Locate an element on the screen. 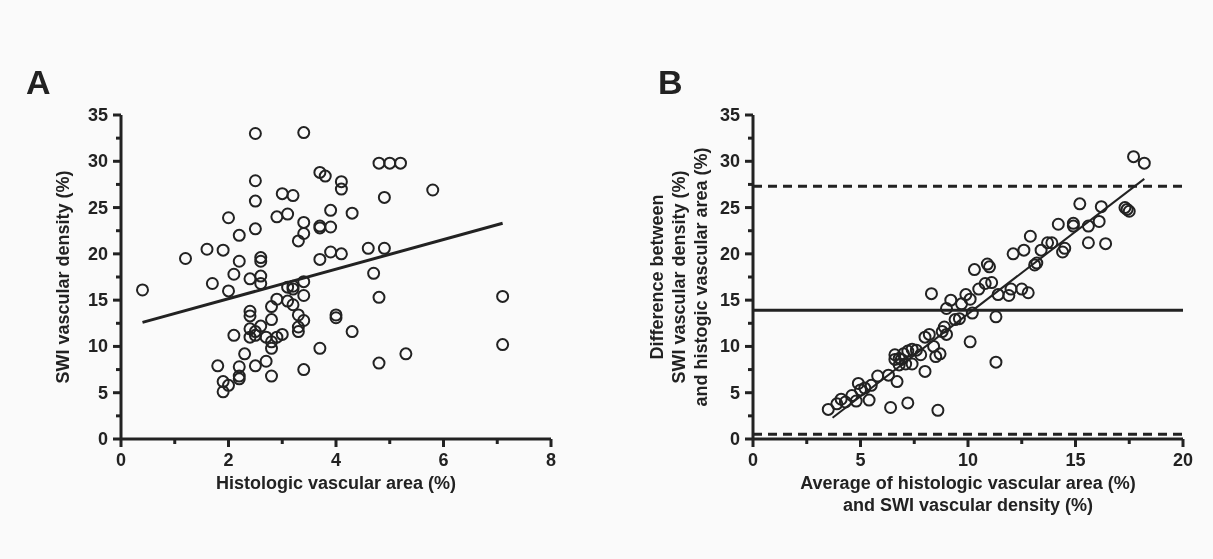 The image size is (1213, 559). x-tick-label: 15 is located at coordinates (1075, 460).